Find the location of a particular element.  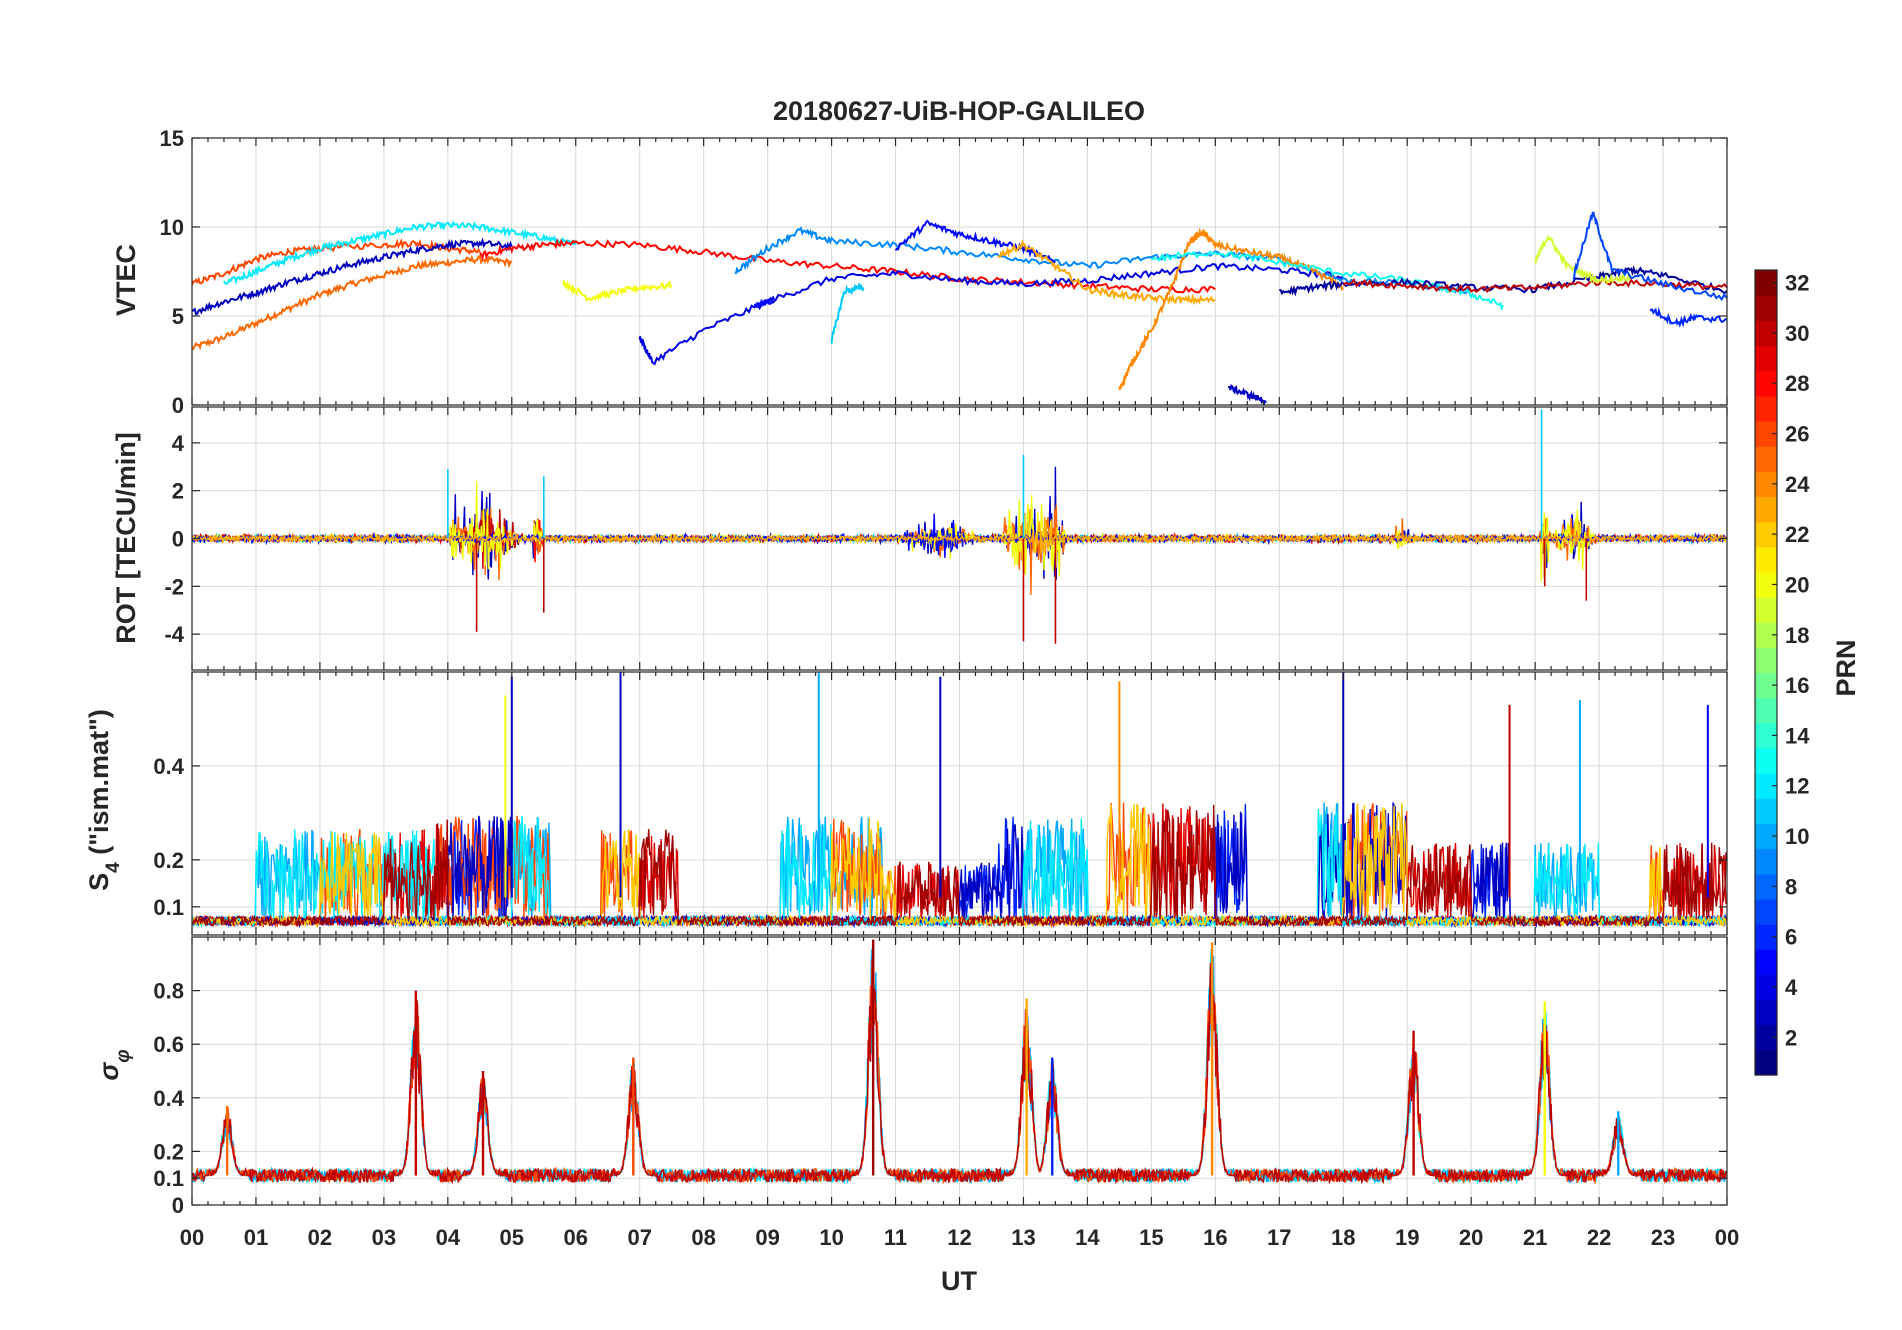

colorbar-tick-label: 14 is located at coordinates (1797, 735).